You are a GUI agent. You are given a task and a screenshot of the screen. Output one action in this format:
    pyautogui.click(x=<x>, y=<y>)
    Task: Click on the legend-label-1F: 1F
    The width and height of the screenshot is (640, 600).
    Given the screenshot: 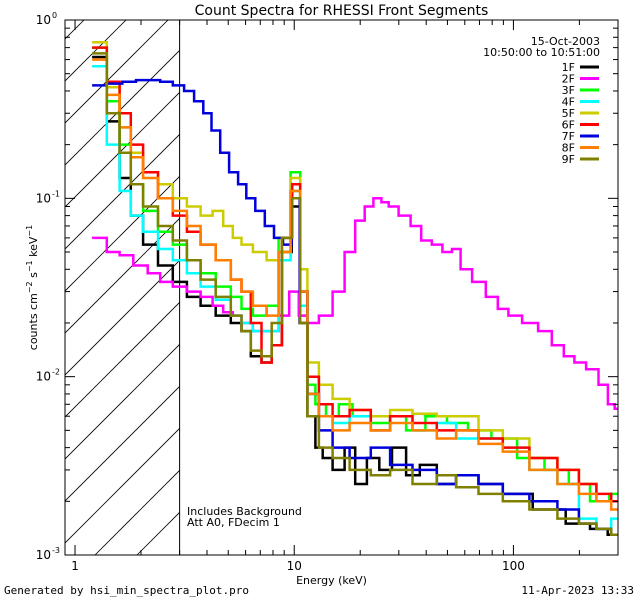 What is the action you would take?
    pyautogui.click(x=568, y=67)
    